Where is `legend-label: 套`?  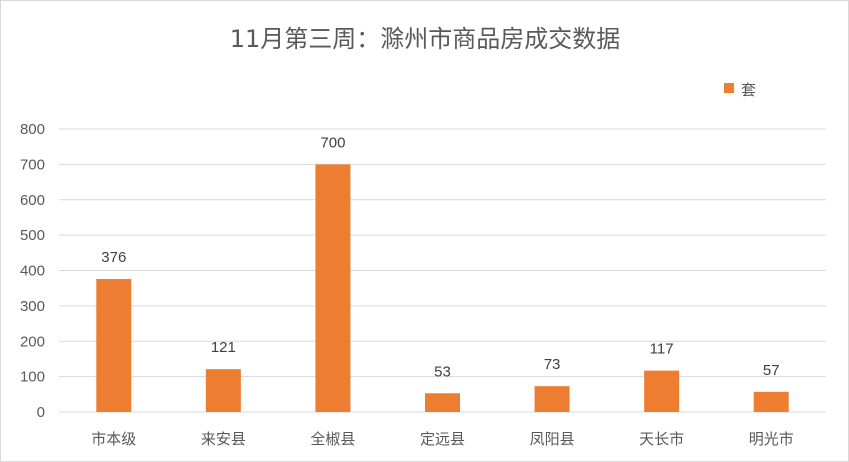
legend-label: 套 is located at coordinates (748, 90).